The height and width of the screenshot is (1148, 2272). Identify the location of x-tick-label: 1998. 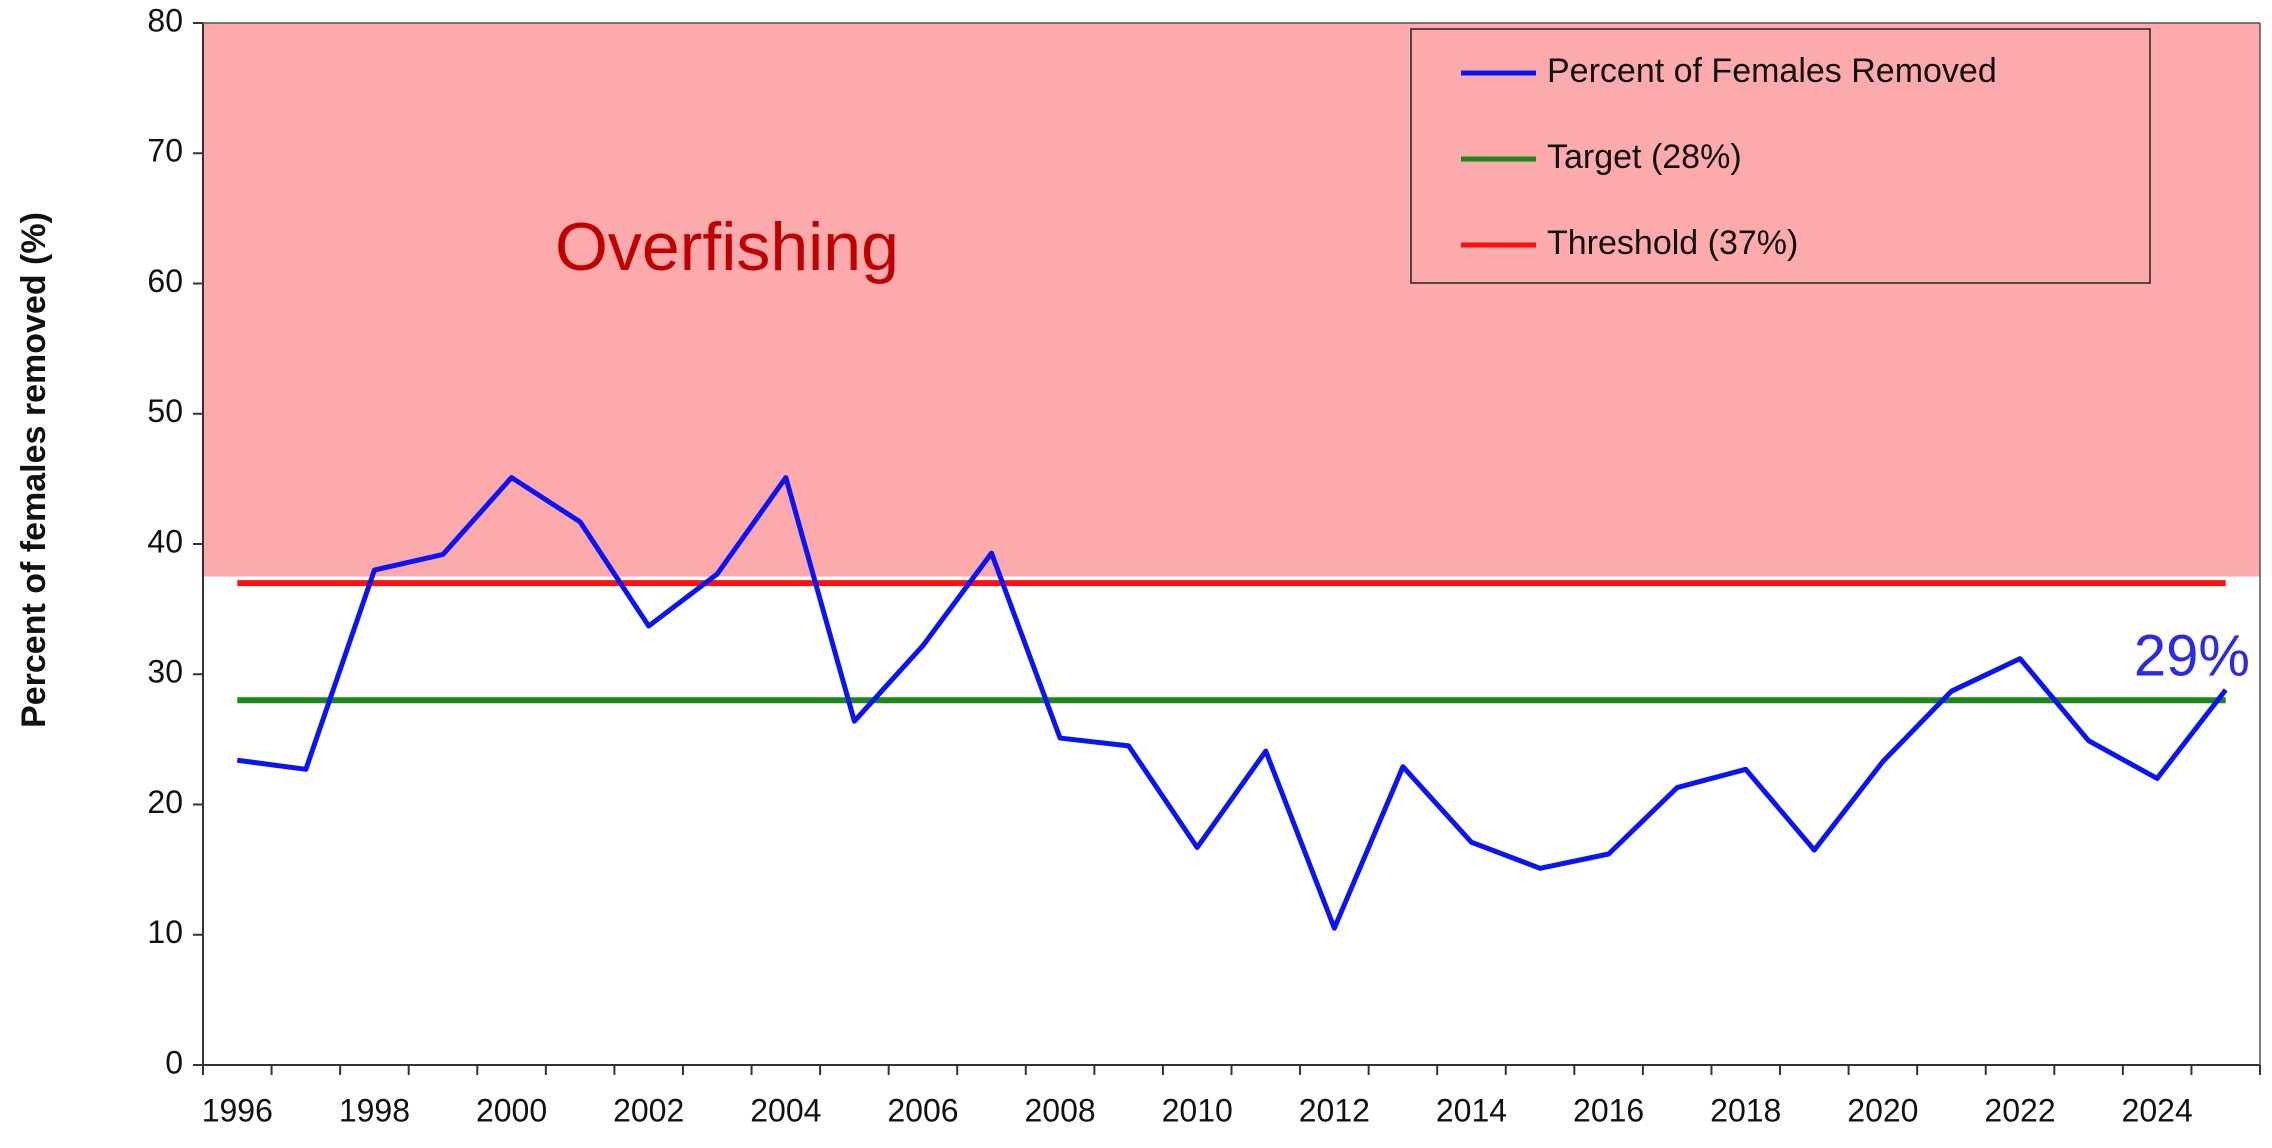
(374, 1110).